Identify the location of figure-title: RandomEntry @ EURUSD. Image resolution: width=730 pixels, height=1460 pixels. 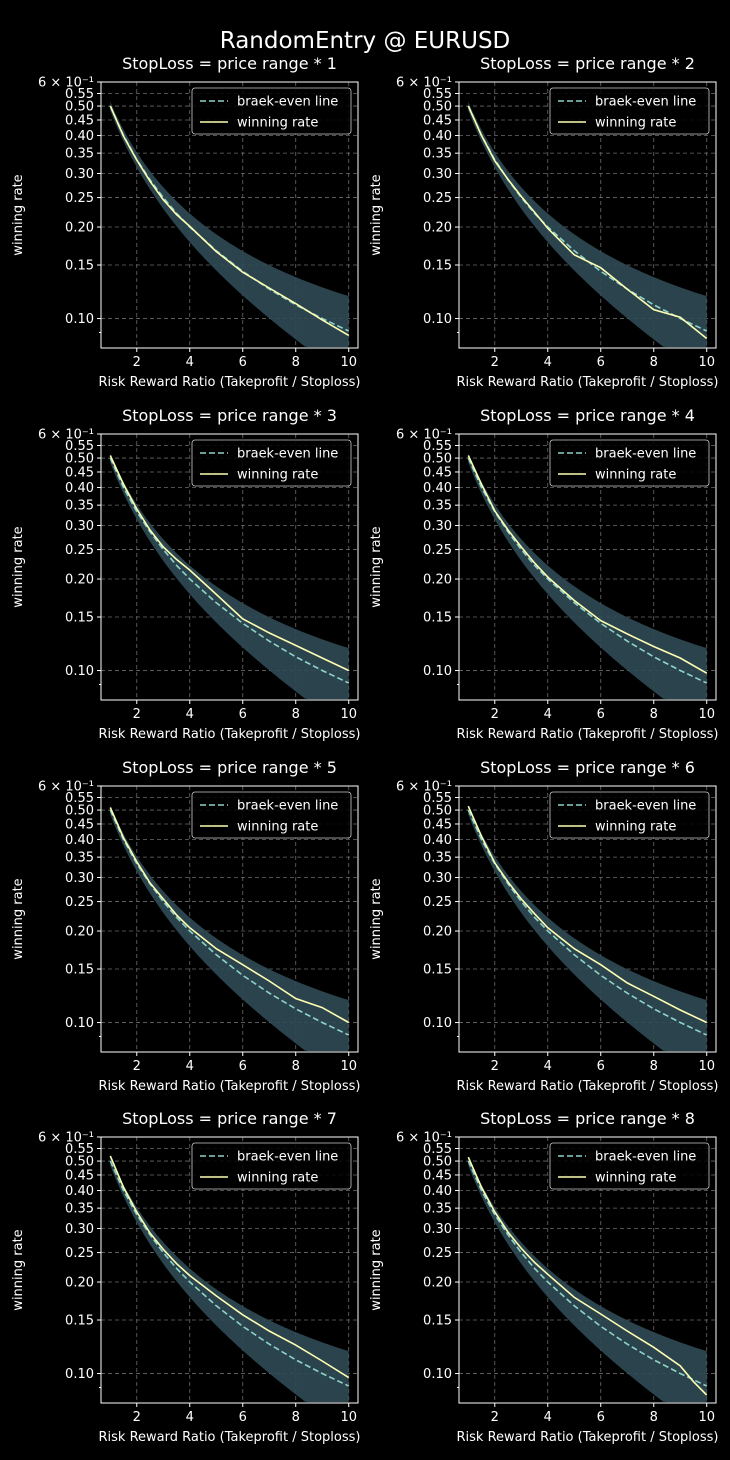
(365, 41).